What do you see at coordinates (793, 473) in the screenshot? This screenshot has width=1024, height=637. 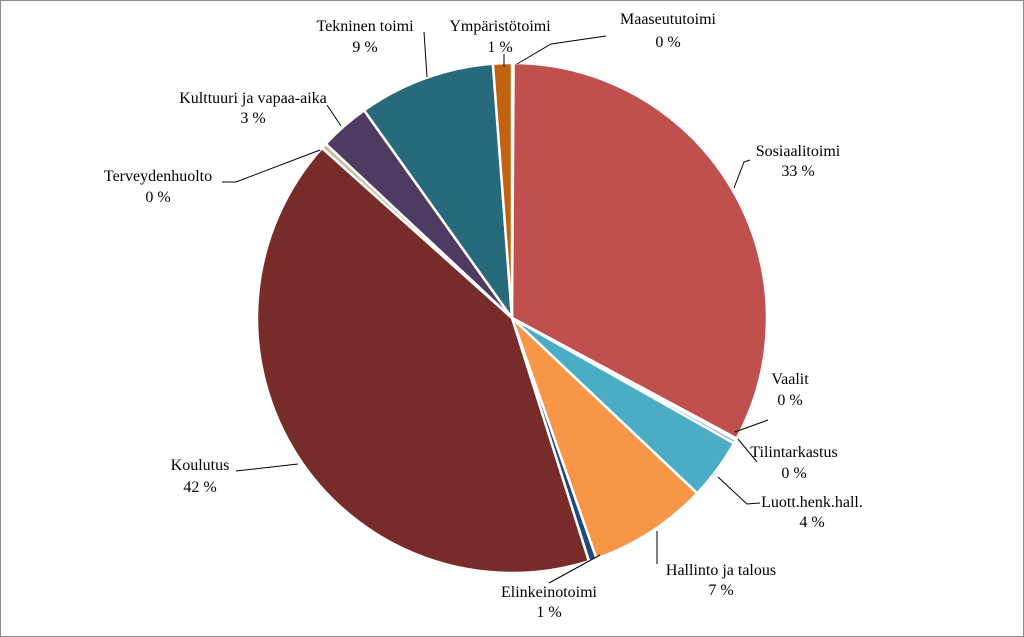 I see `slice-percent-tilintarkastus: 0 %` at bounding box center [793, 473].